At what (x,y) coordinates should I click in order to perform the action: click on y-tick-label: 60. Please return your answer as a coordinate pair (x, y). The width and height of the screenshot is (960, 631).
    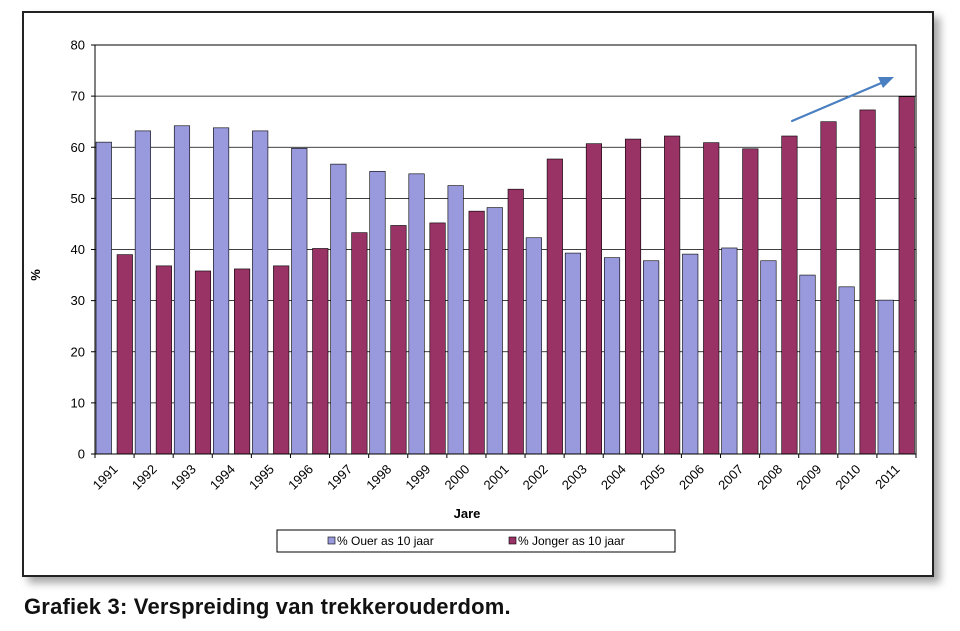
    Looking at the image, I should click on (78, 147).